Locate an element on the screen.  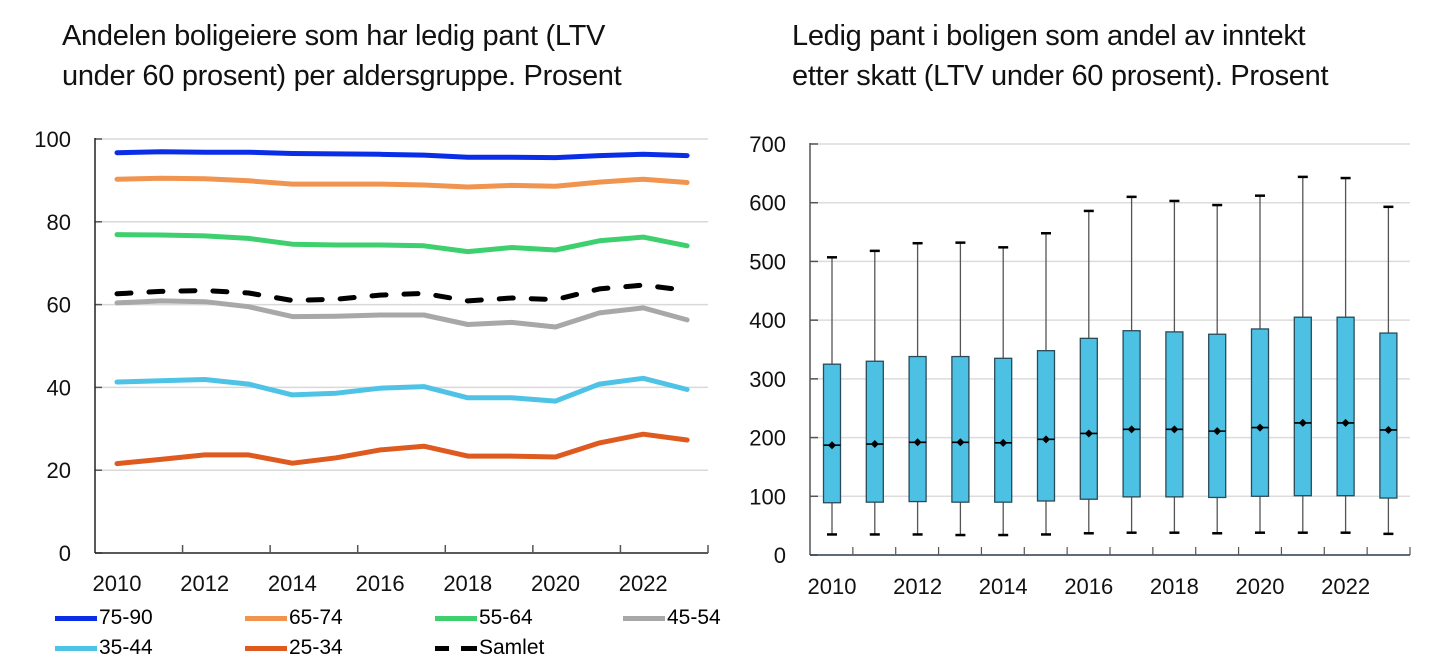
legend-item: 55-64 is located at coordinates (484, 618).